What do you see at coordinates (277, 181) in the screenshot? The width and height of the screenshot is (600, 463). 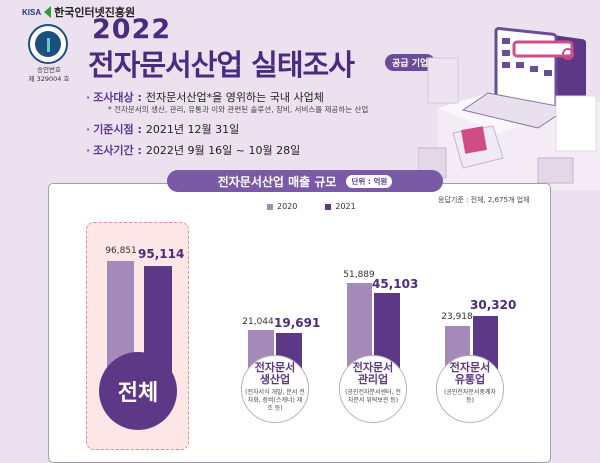 I see `section-title: 전자문서산업 매출 규모` at bounding box center [277, 181].